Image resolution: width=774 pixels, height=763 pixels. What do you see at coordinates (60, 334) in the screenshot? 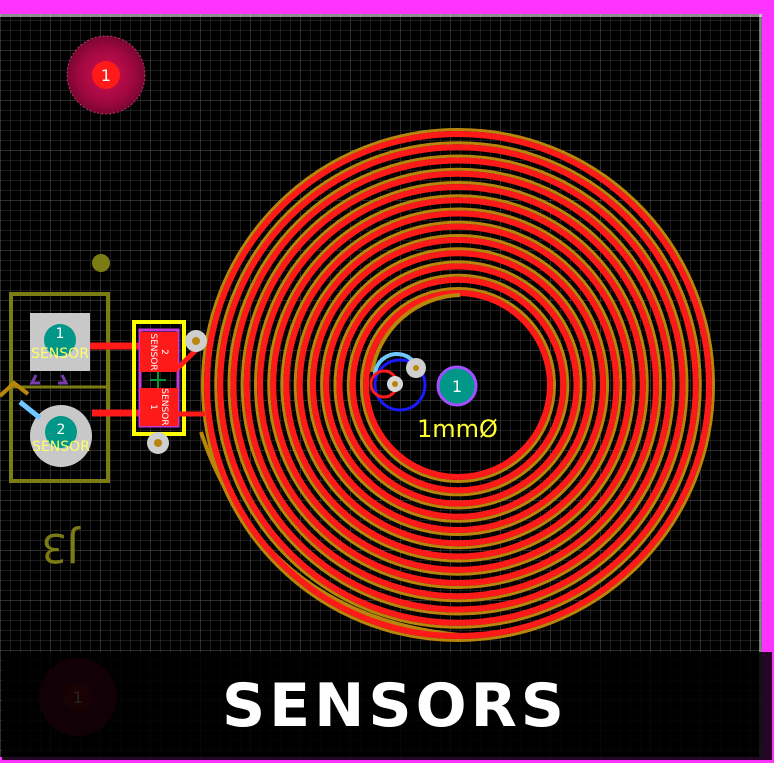
I see `connector-pad1-number: 1` at bounding box center [60, 334].